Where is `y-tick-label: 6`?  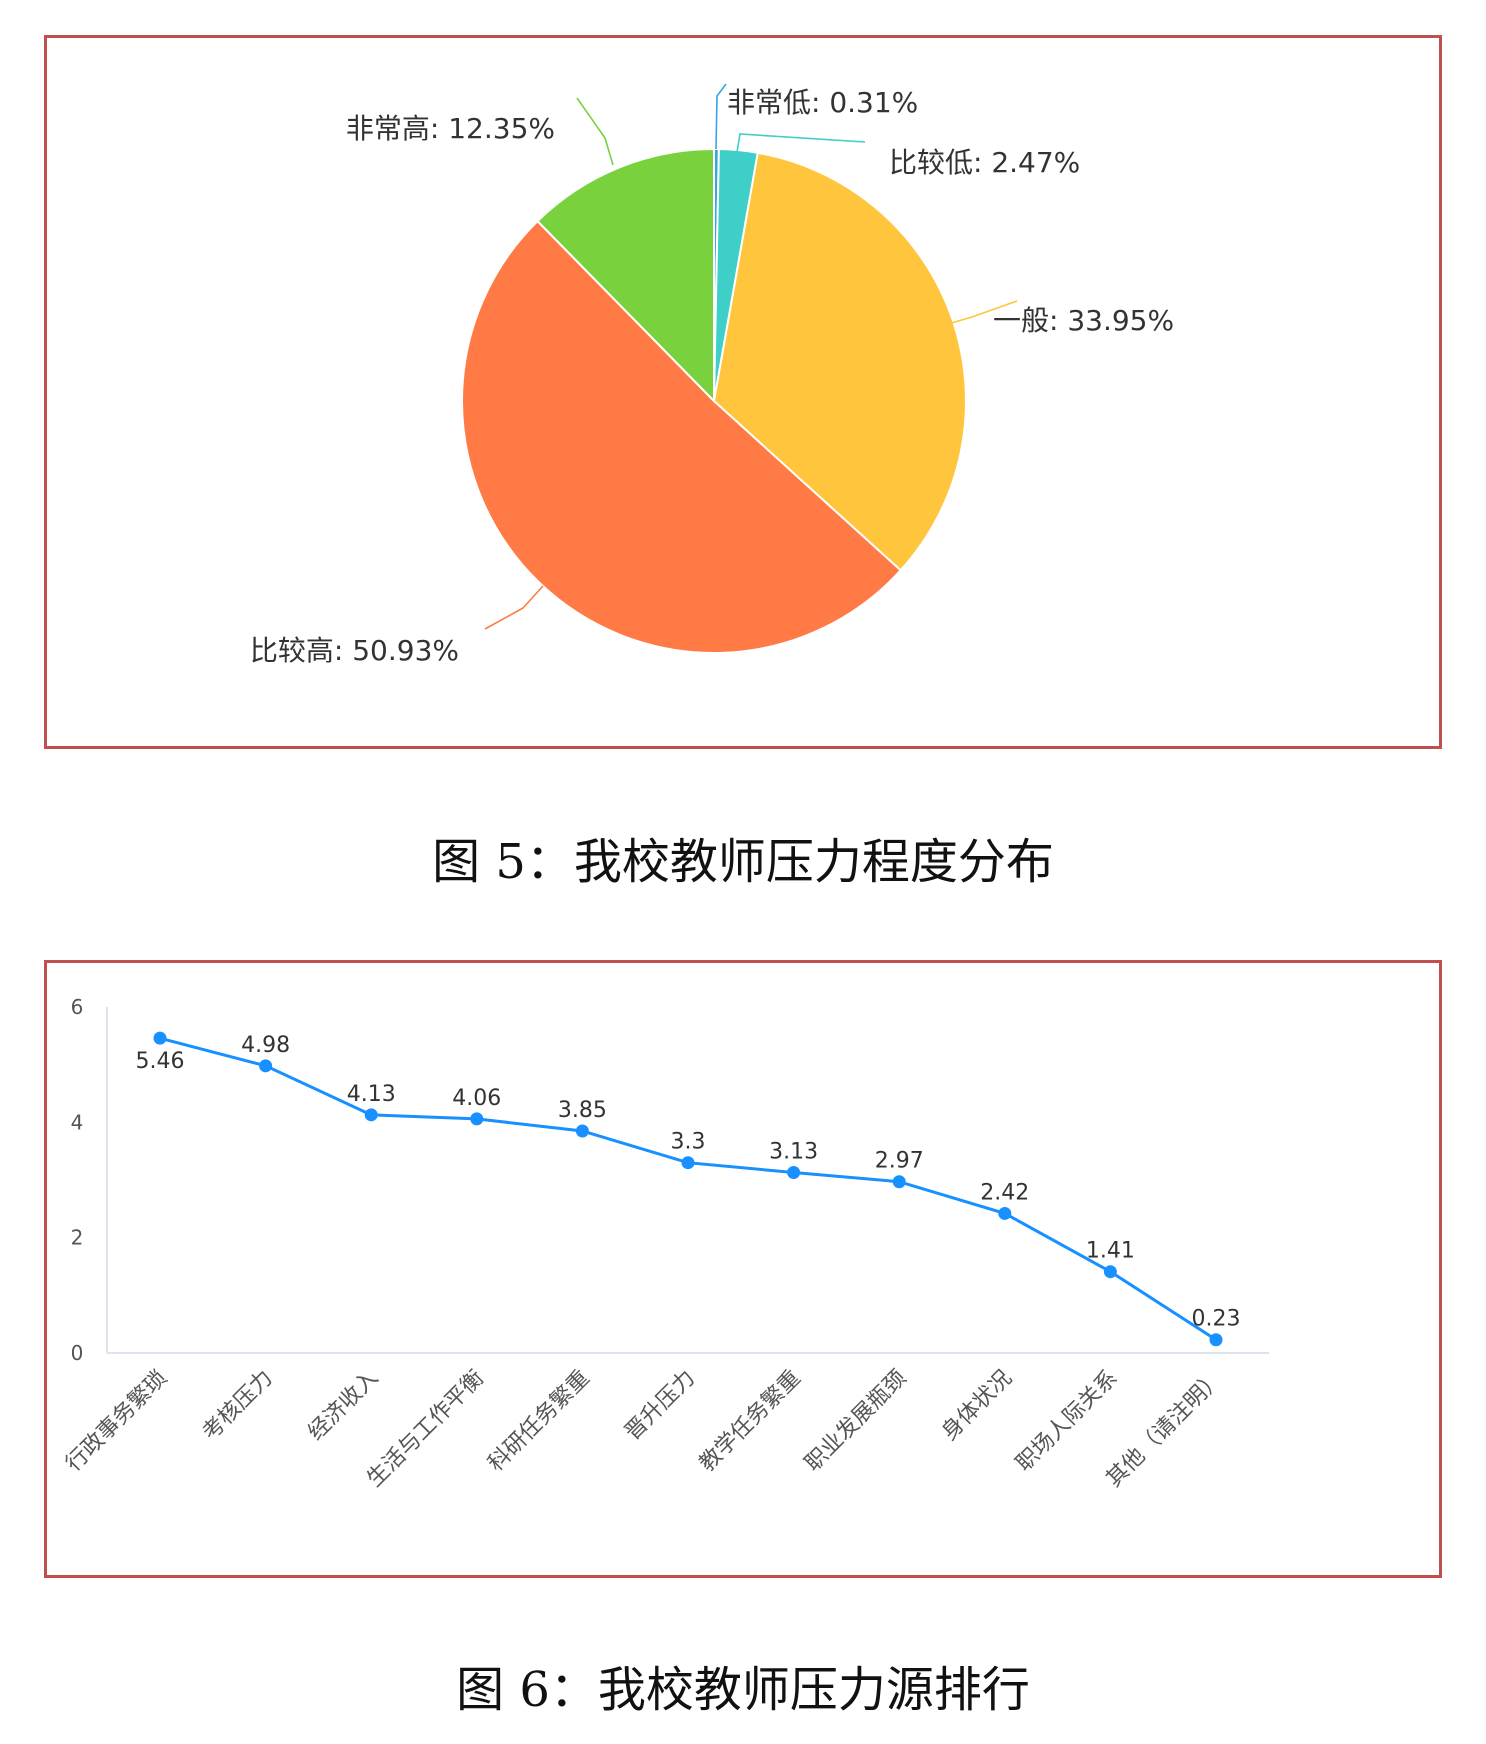 y-tick-label: 6 is located at coordinates (77, 1007).